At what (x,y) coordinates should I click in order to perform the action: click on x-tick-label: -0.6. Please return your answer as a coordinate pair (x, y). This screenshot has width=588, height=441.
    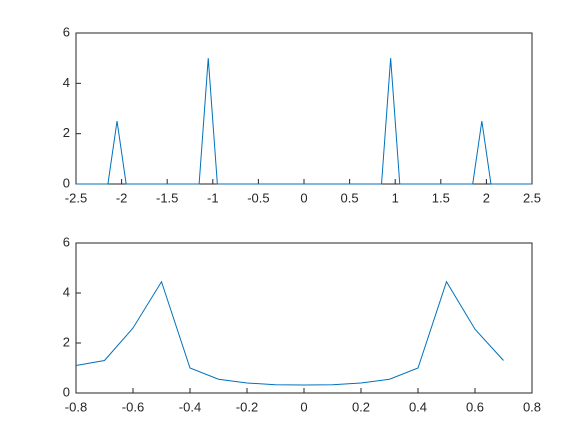
    Looking at the image, I should click on (133, 406).